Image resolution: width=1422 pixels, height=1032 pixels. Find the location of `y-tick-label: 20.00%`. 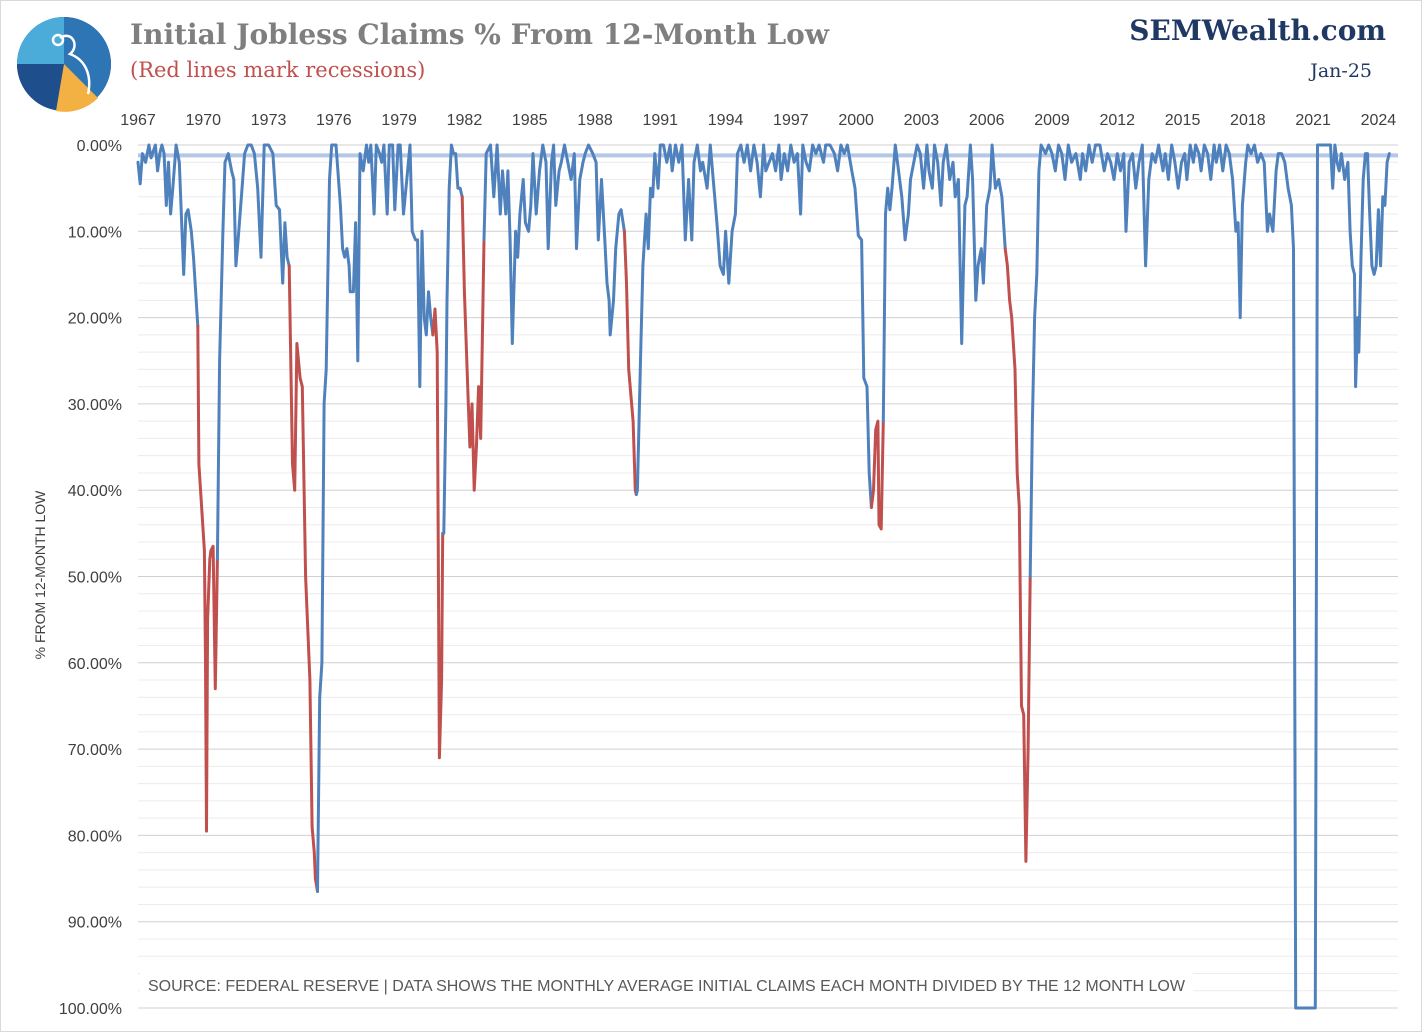

y-tick-label: 20.00% is located at coordinates (95, 319).